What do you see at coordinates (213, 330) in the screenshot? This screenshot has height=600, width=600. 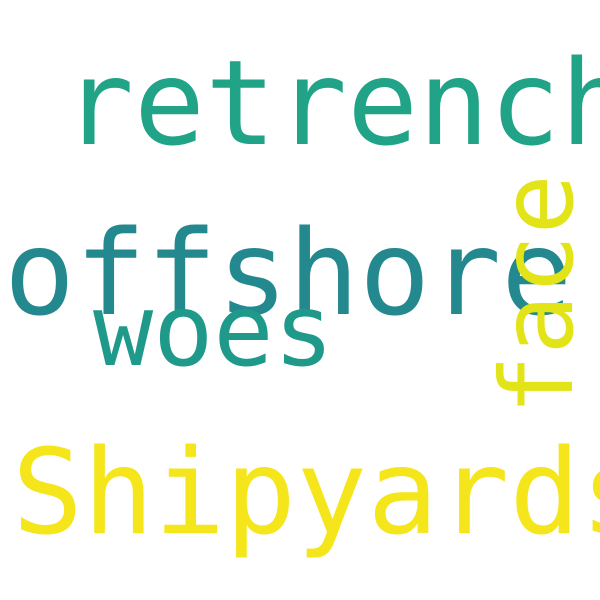 I see `word-woes: woes` at bounding box center [213, 330].